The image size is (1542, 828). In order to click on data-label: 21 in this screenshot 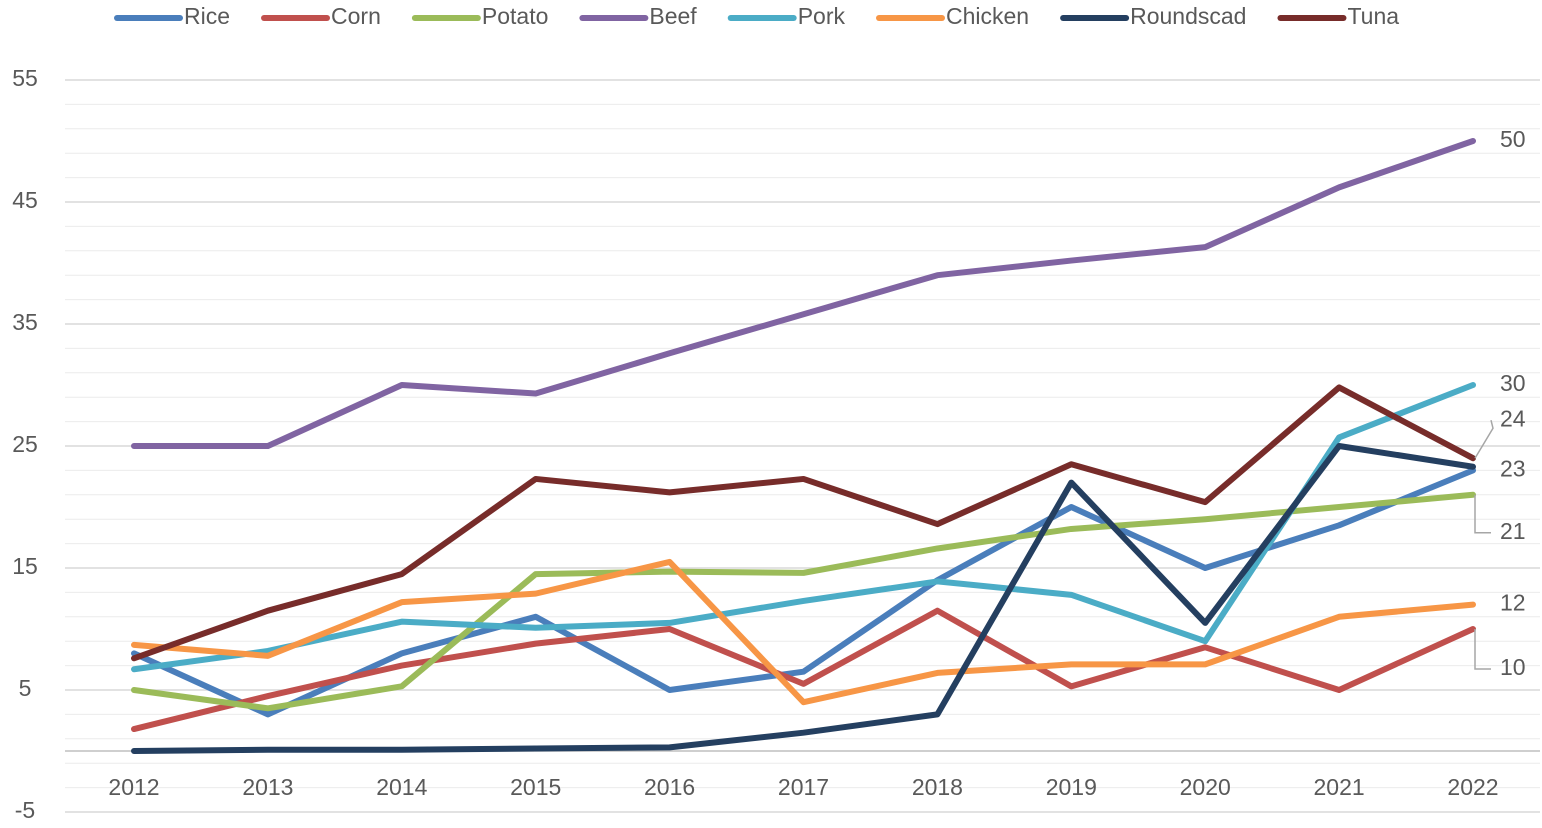, I will do `click(1513, 531)`.